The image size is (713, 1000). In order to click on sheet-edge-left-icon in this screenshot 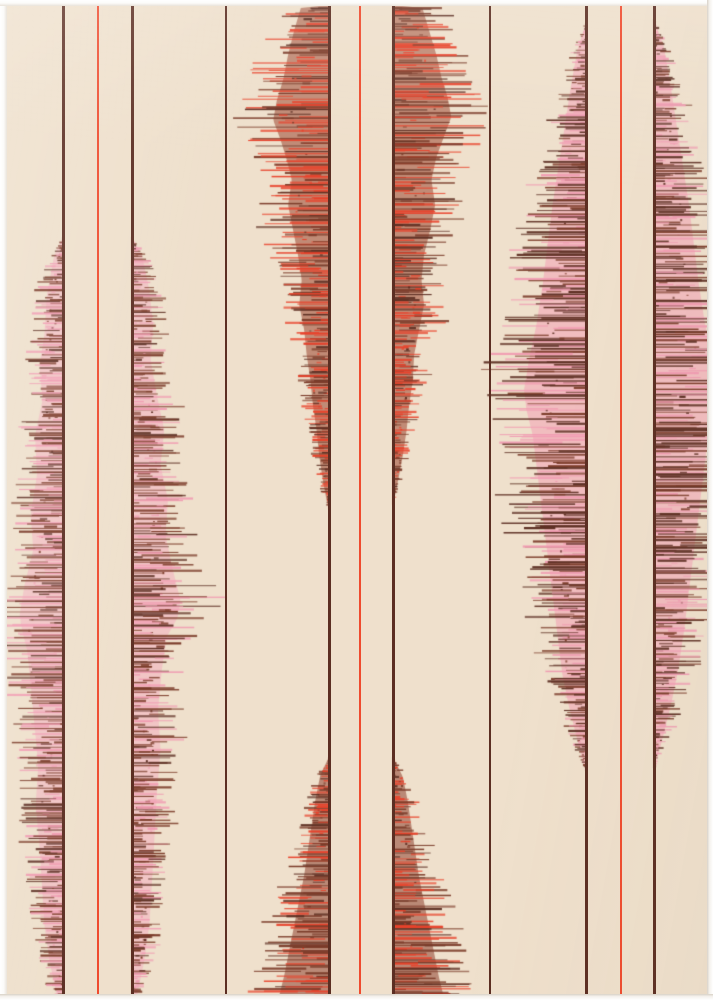, I will do `click(3, 500)`.